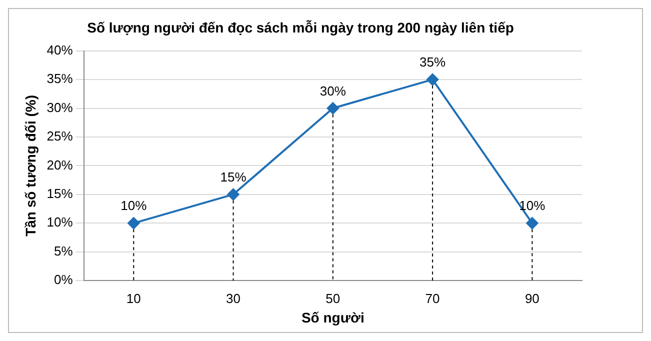  Describe the element at coordinates (432, 298) in the screenshot. I see `x-tick-label: 70` at that location.